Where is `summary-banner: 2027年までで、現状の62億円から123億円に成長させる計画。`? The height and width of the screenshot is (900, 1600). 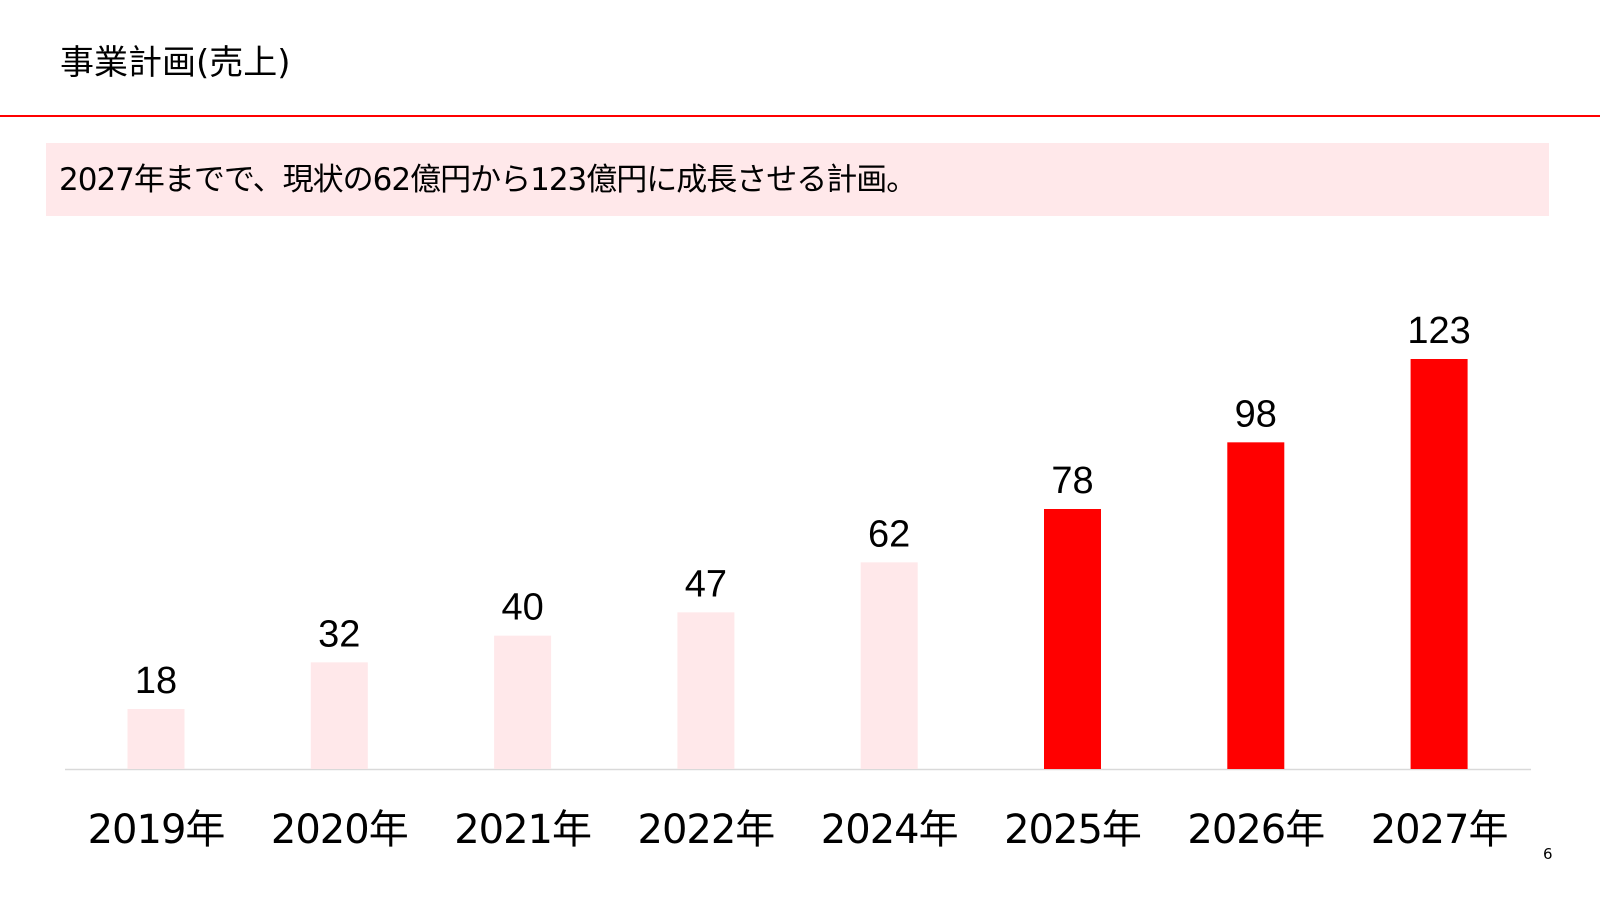 summary-banner: 2027年までで、現状の62億円から123億円に成長させる計画。 is located at coordinates (797, 179).